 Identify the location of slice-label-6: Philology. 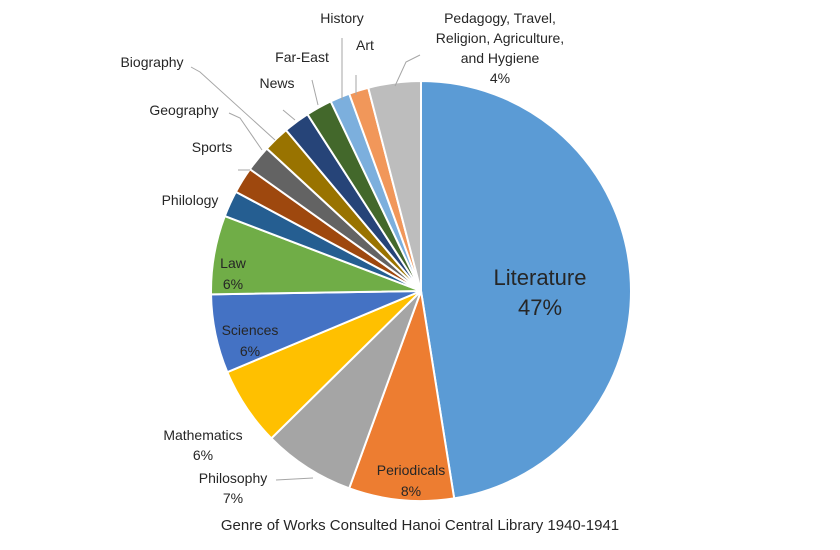
(190, 200).